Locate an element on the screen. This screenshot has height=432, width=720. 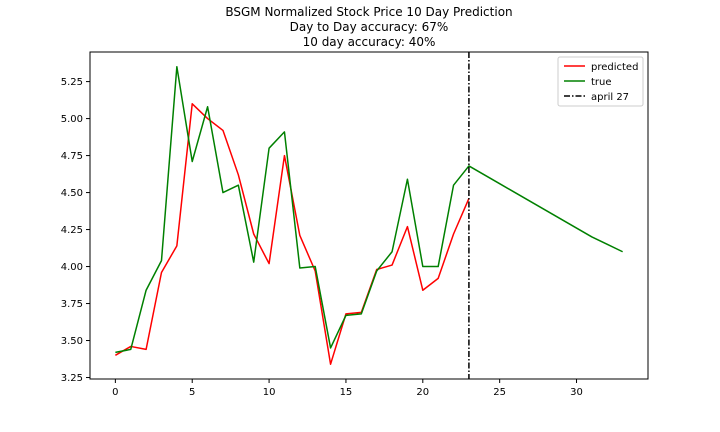
y-axis: 3.25 3.50 3.75 4.00 4.25 4.50 4.75 5.00 5.25 is located at coordinates (75, 230).